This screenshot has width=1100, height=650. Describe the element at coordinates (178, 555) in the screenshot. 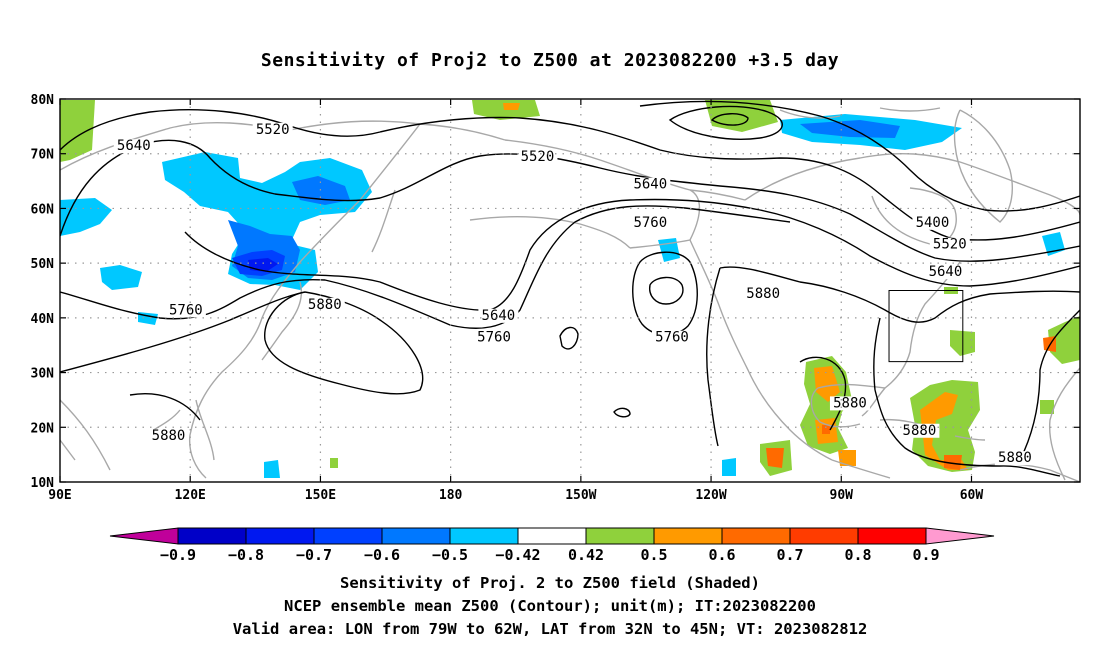

I see `colorbar-label: −0.9` at that location.